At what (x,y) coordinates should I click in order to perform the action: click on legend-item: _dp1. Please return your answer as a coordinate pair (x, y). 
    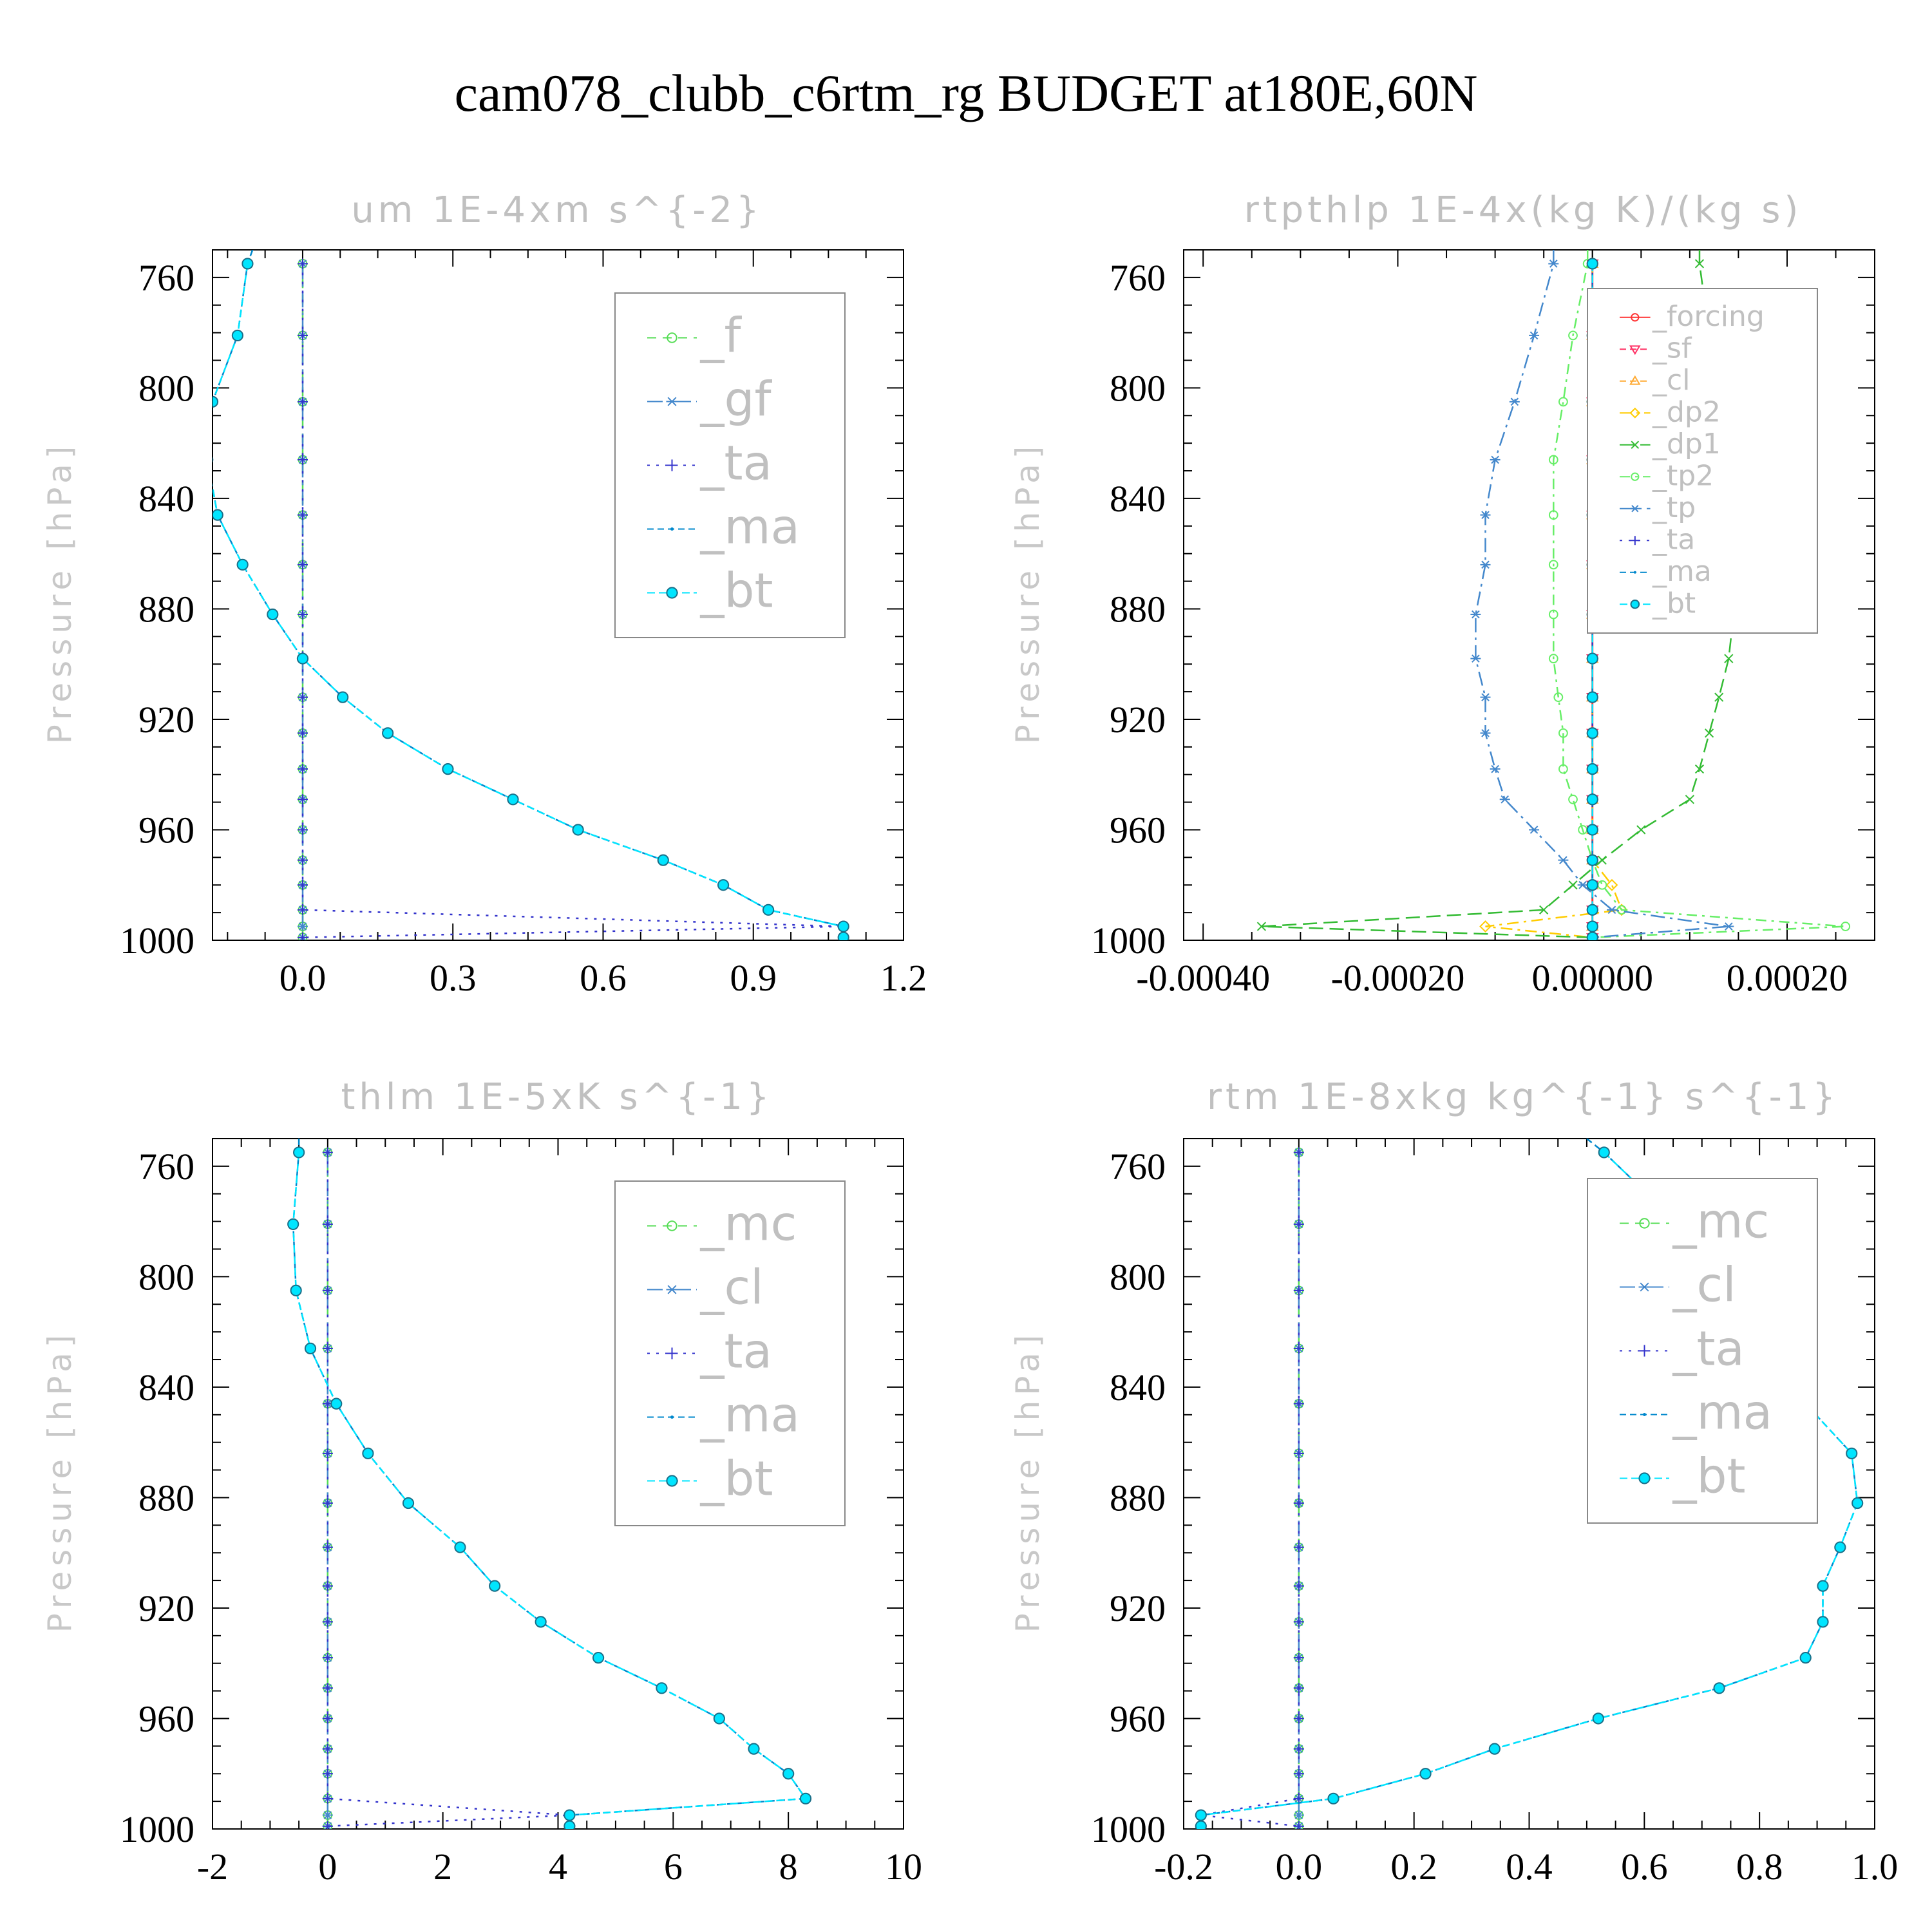
    Looking at the image, I should click on (1671, 444).